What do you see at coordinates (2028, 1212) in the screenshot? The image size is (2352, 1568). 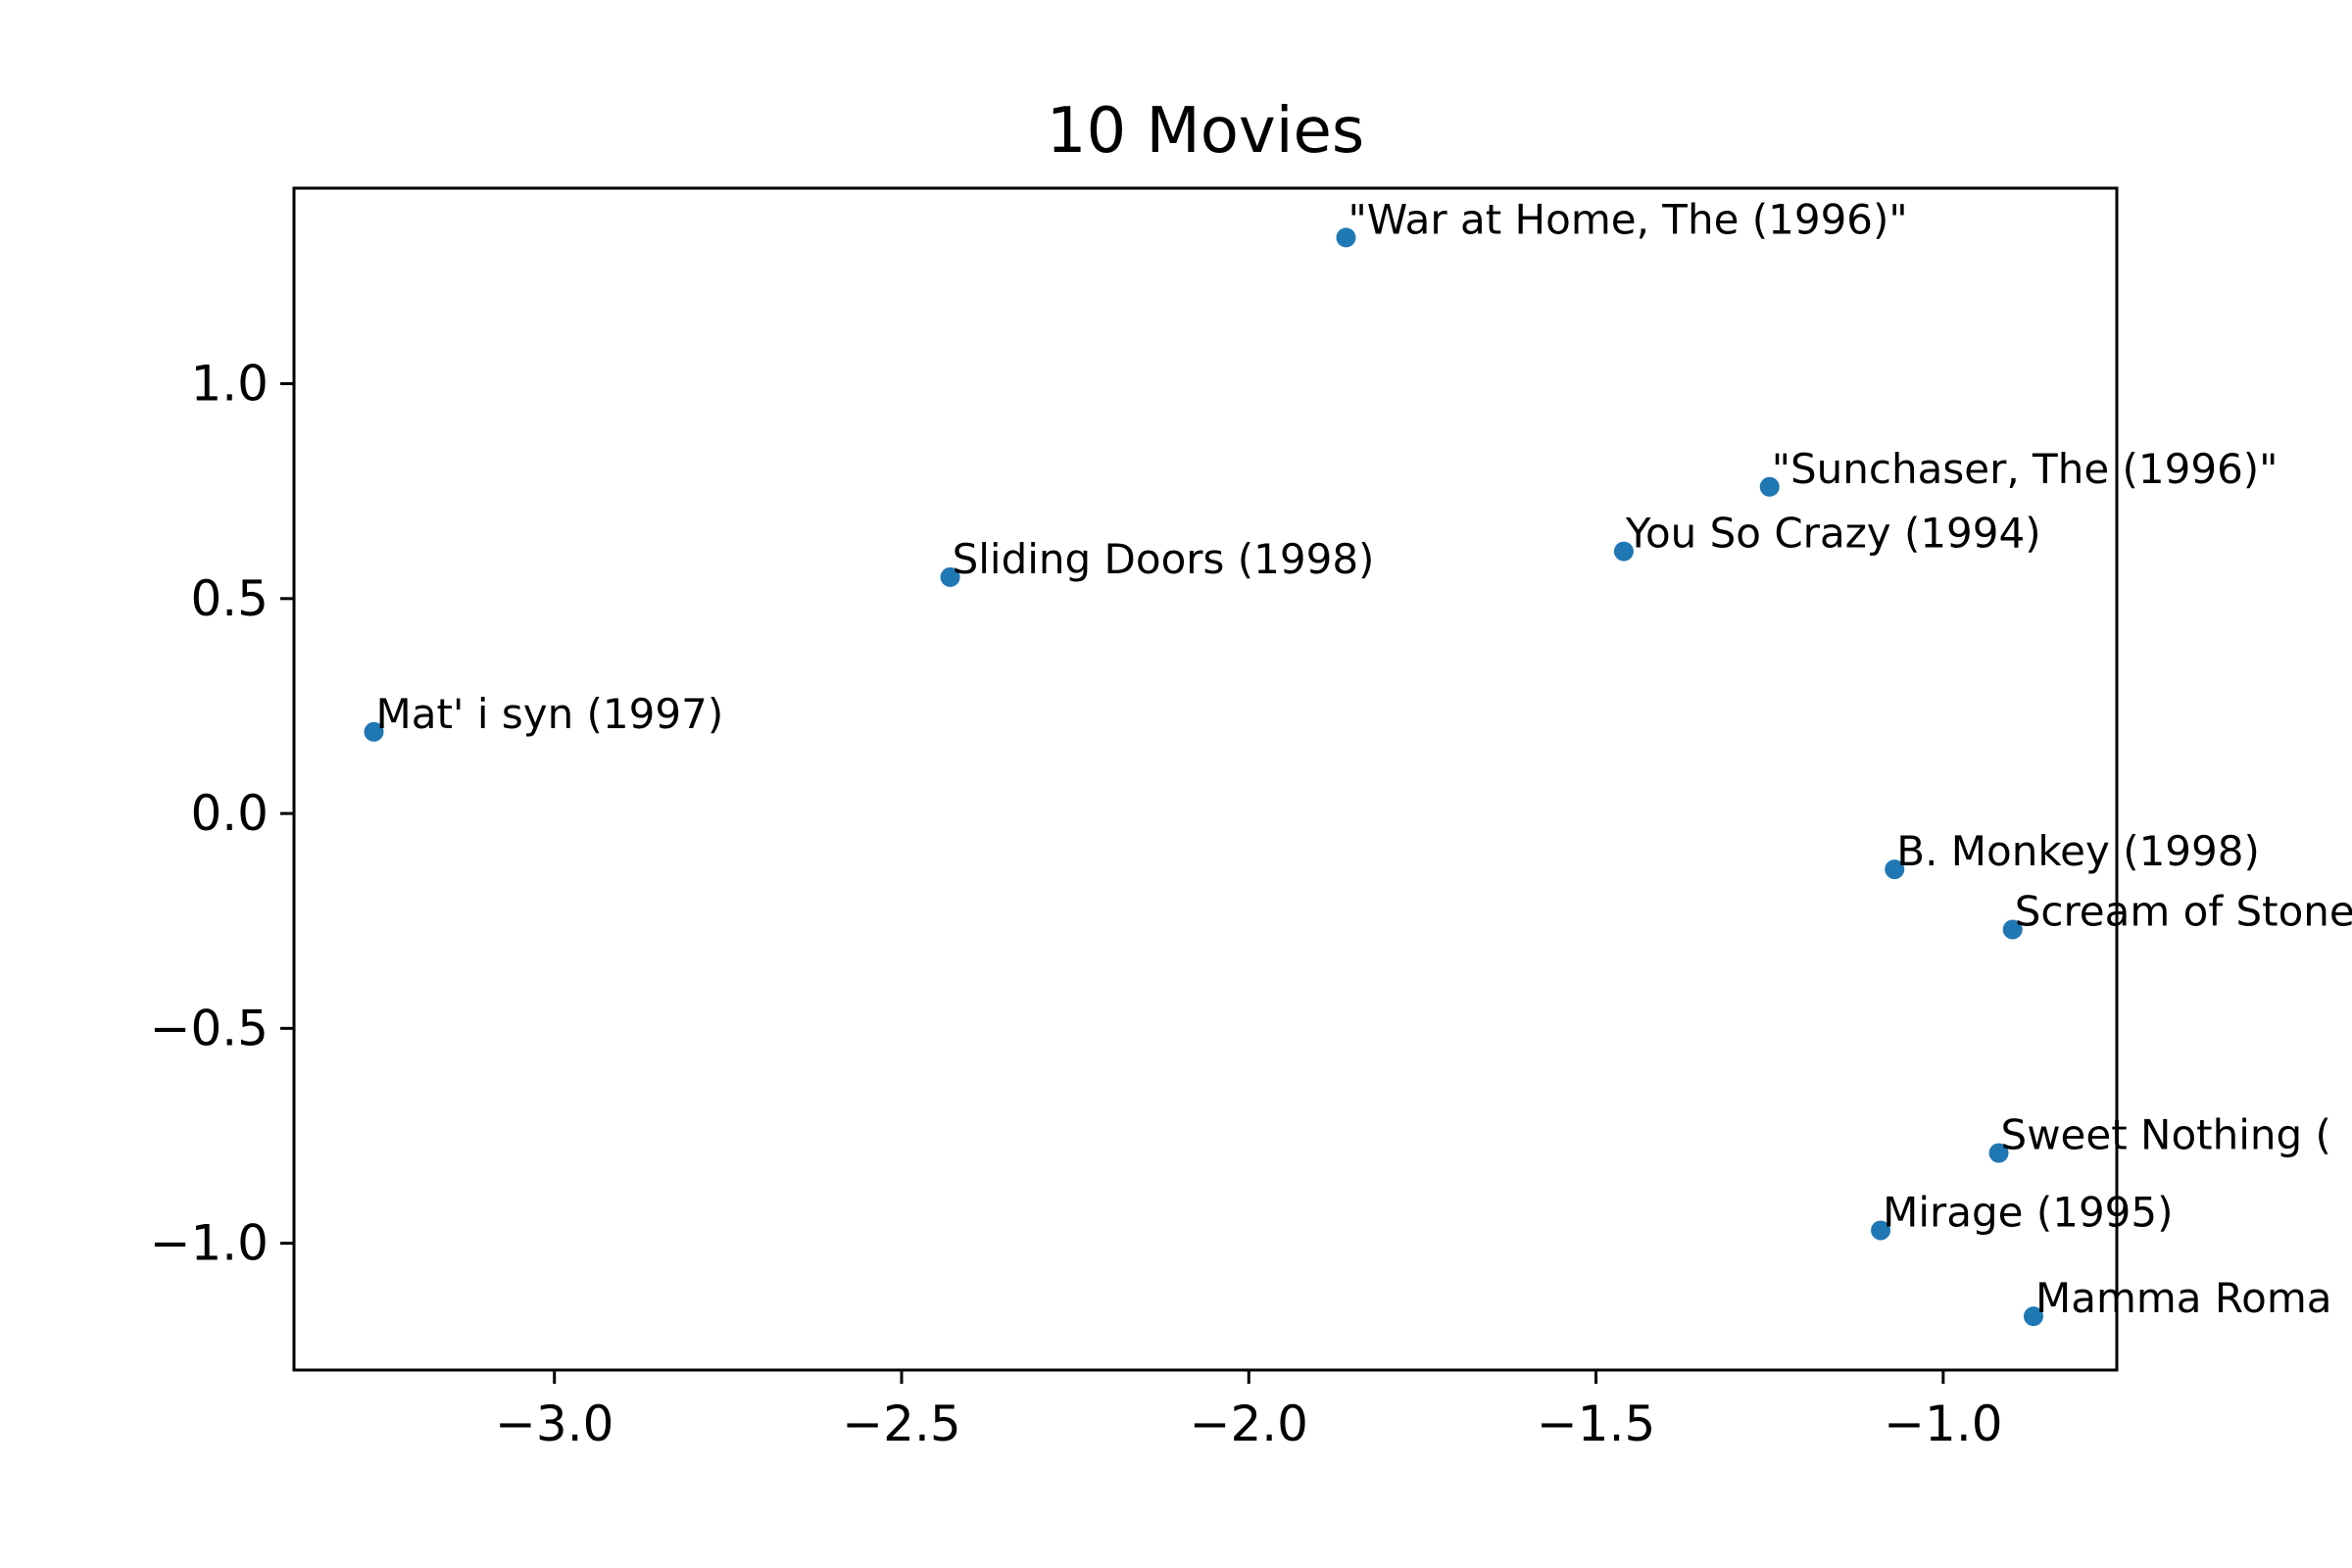 I see `point-label: Mirage (1995)` at bounding box center [2028, 1212].